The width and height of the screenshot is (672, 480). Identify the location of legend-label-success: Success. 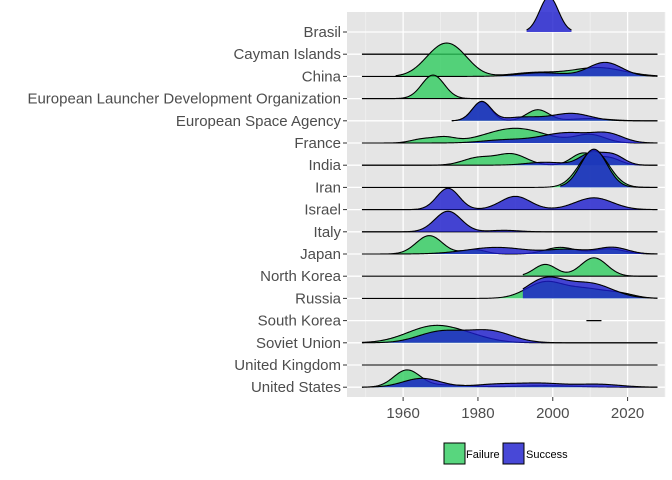
(547, 455).